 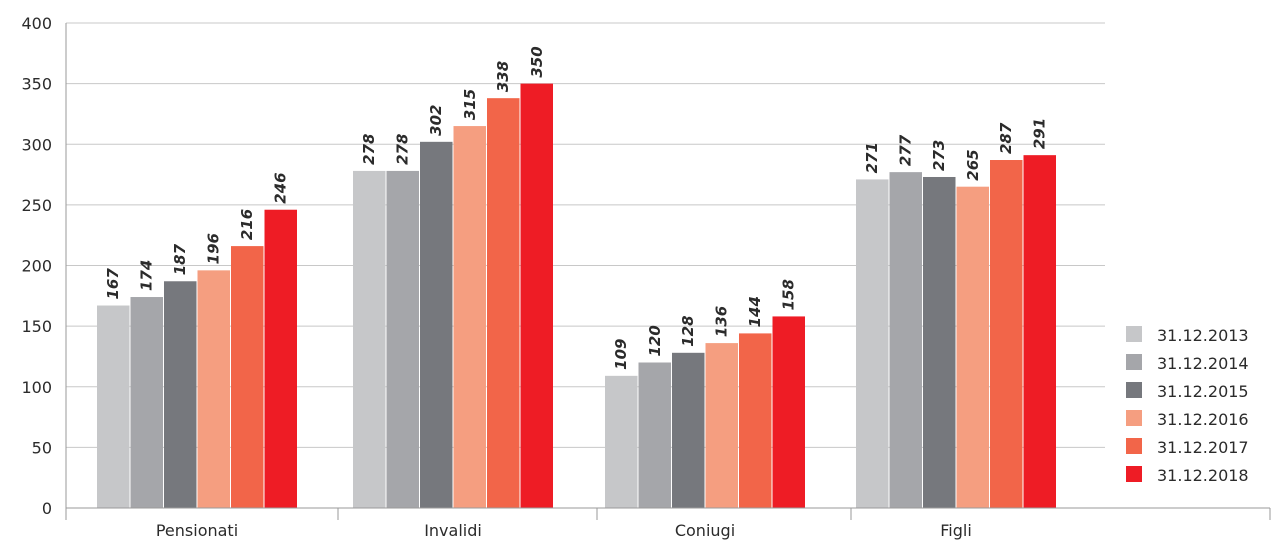 What do you see at coordinates (453, 530) in the screenshot?
I see `category-label: Invalidi` at bounding box center [453, 530].